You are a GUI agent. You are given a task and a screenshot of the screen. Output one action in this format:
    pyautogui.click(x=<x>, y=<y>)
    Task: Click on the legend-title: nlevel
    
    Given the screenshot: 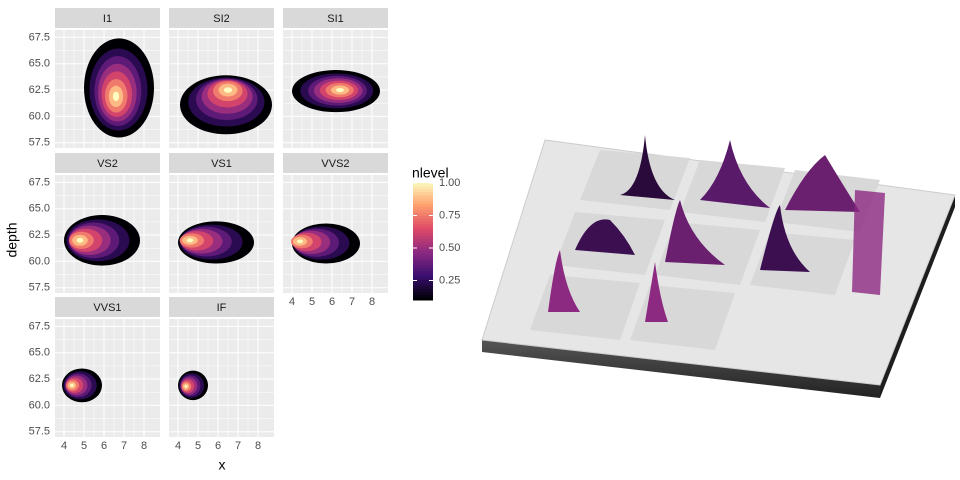 What is the action you would take?
    pyautogui.click(x=430, y=173)
    